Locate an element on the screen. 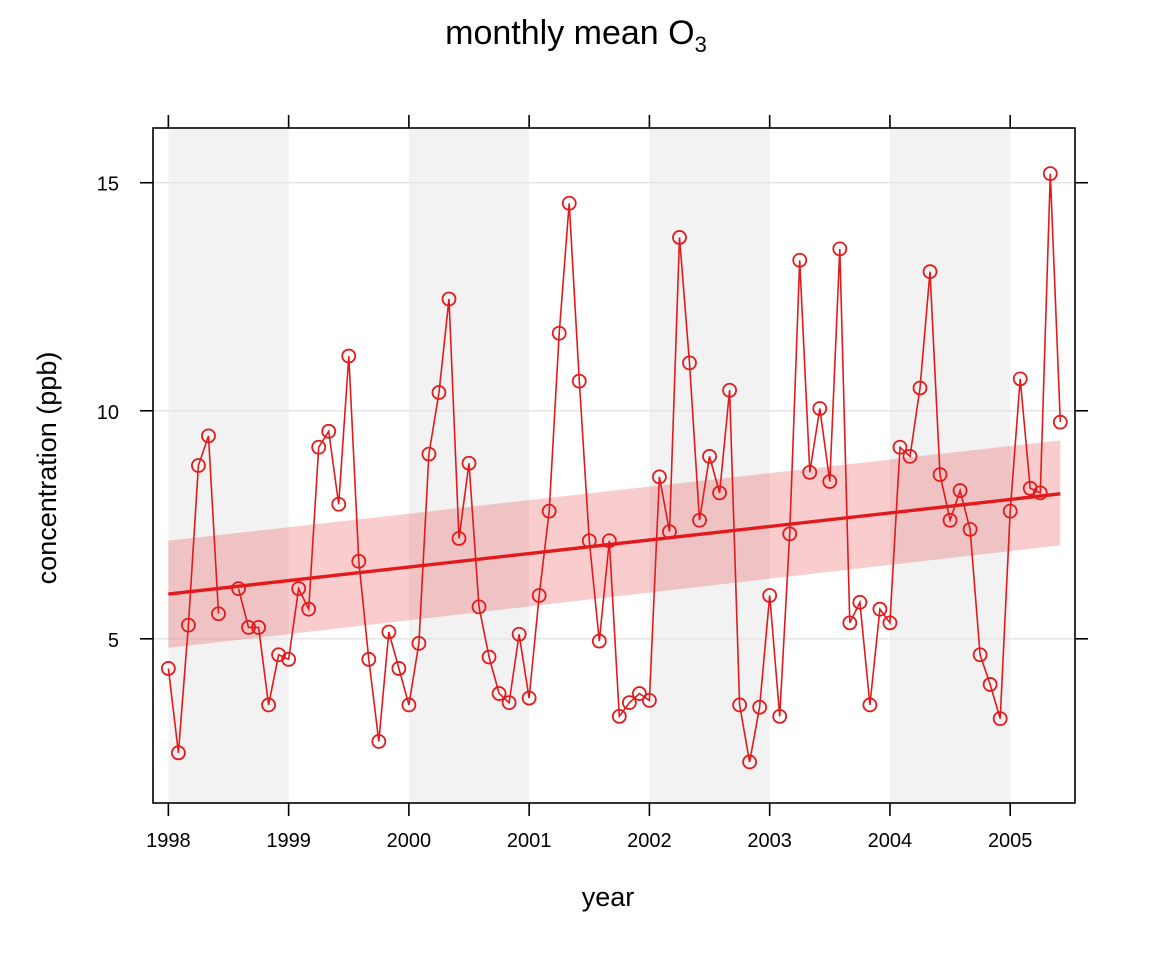  x-tick-label: 2001 is located at coordinates (529, 841).